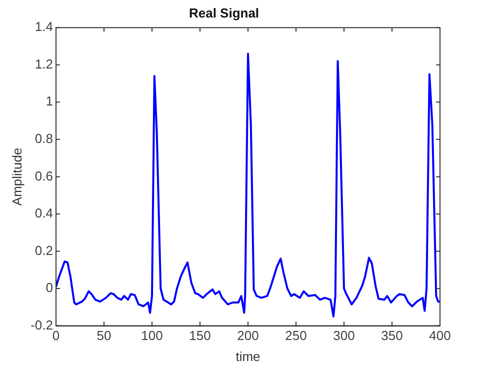 The height and width of the screenshot is (371, 480). What do you see at coordinates (41, 324) in the screenshot?
I see `y-tick-label: -0.2` at bounding box center [41, 324].